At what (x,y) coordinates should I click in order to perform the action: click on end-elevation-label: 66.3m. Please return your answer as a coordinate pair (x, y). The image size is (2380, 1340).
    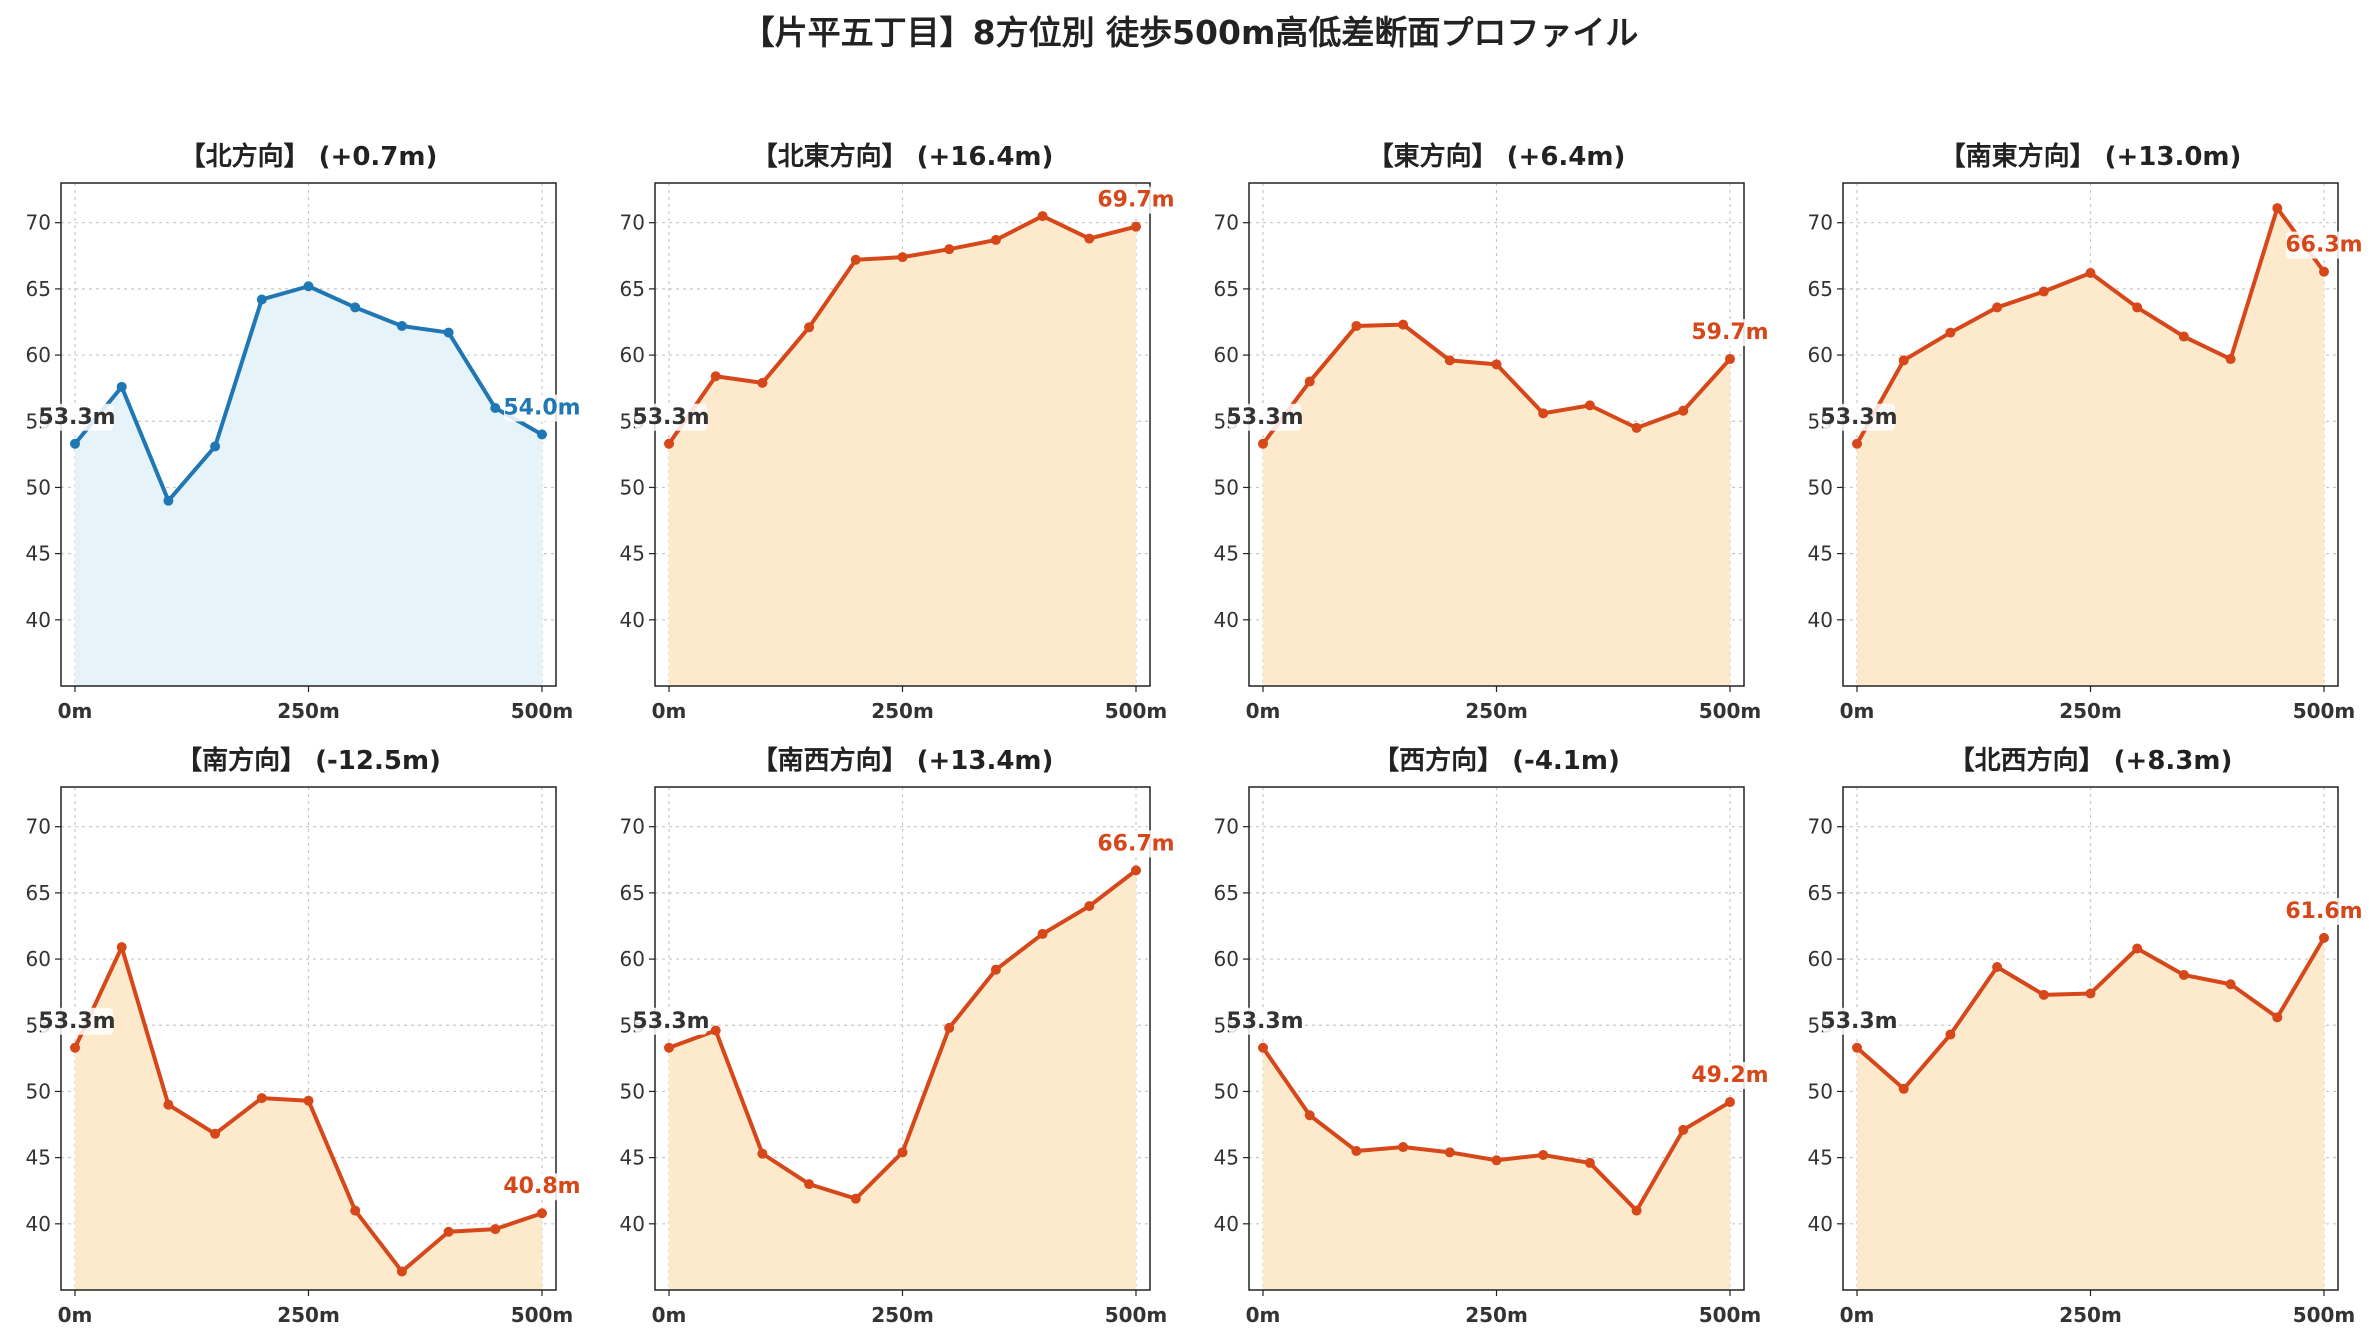
    Looking at the image, I should click on (2323, 245).